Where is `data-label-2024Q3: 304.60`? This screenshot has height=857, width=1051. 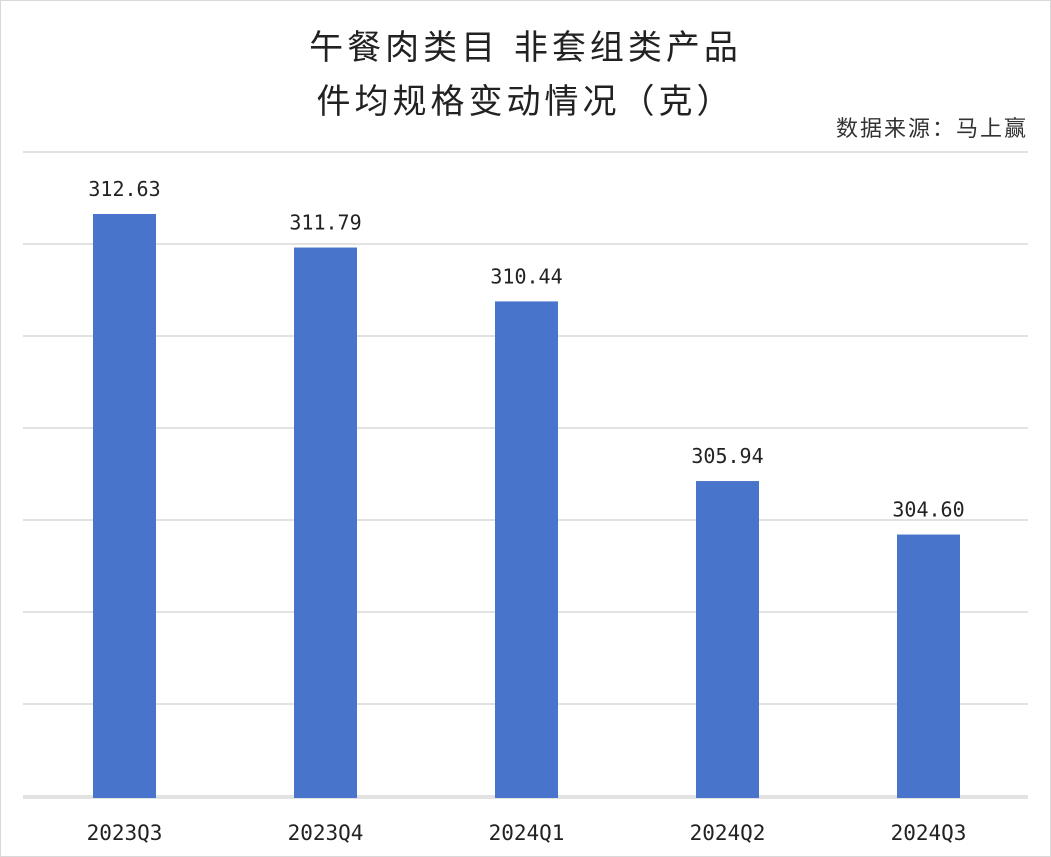 data-label-2024Q3: 304.60 is located at coordinates (928, 510).